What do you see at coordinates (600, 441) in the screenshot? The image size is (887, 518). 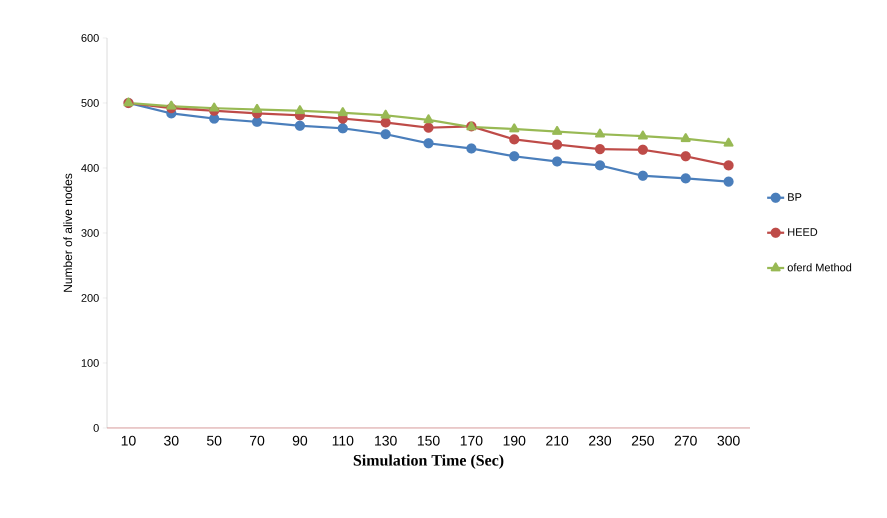 I see `x-tick-label: 230` at bounding box center [600, 441].